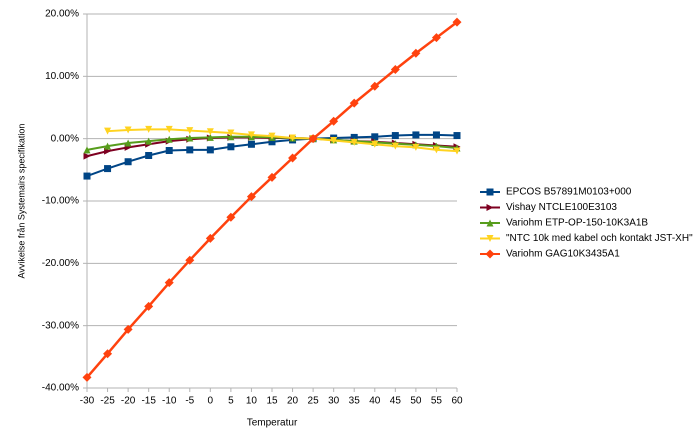  Describe the element at coordinates (561, 207) in the screenshot. I see `legend-label: Vishay NTCLE100E3103` at that location.